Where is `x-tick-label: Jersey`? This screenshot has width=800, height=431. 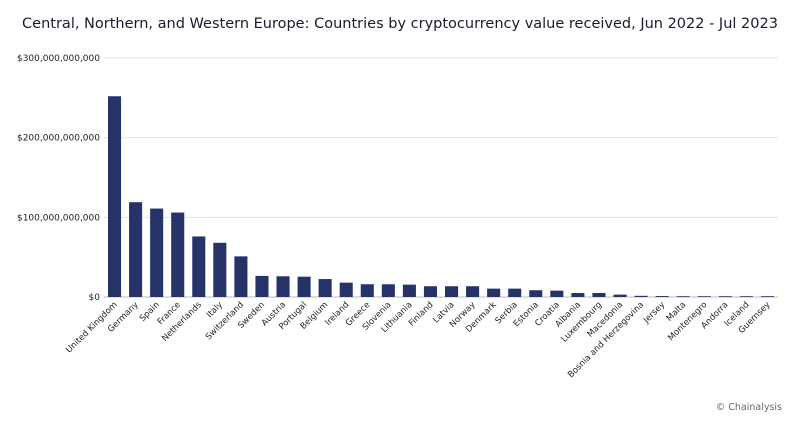 x-tick-label: Jersey is located at coordinates (654, 313).